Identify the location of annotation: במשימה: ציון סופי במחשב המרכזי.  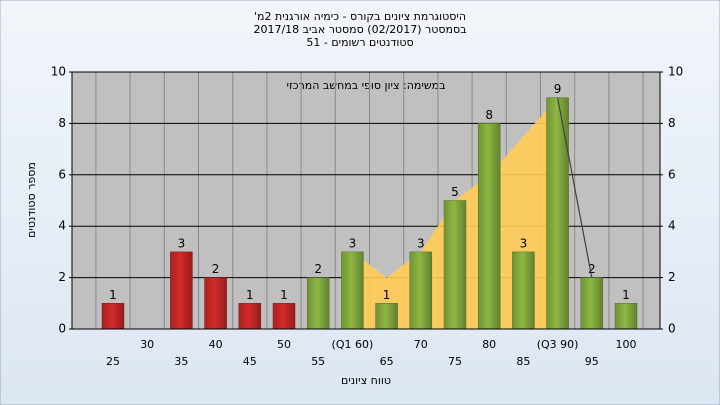
(365, 85).